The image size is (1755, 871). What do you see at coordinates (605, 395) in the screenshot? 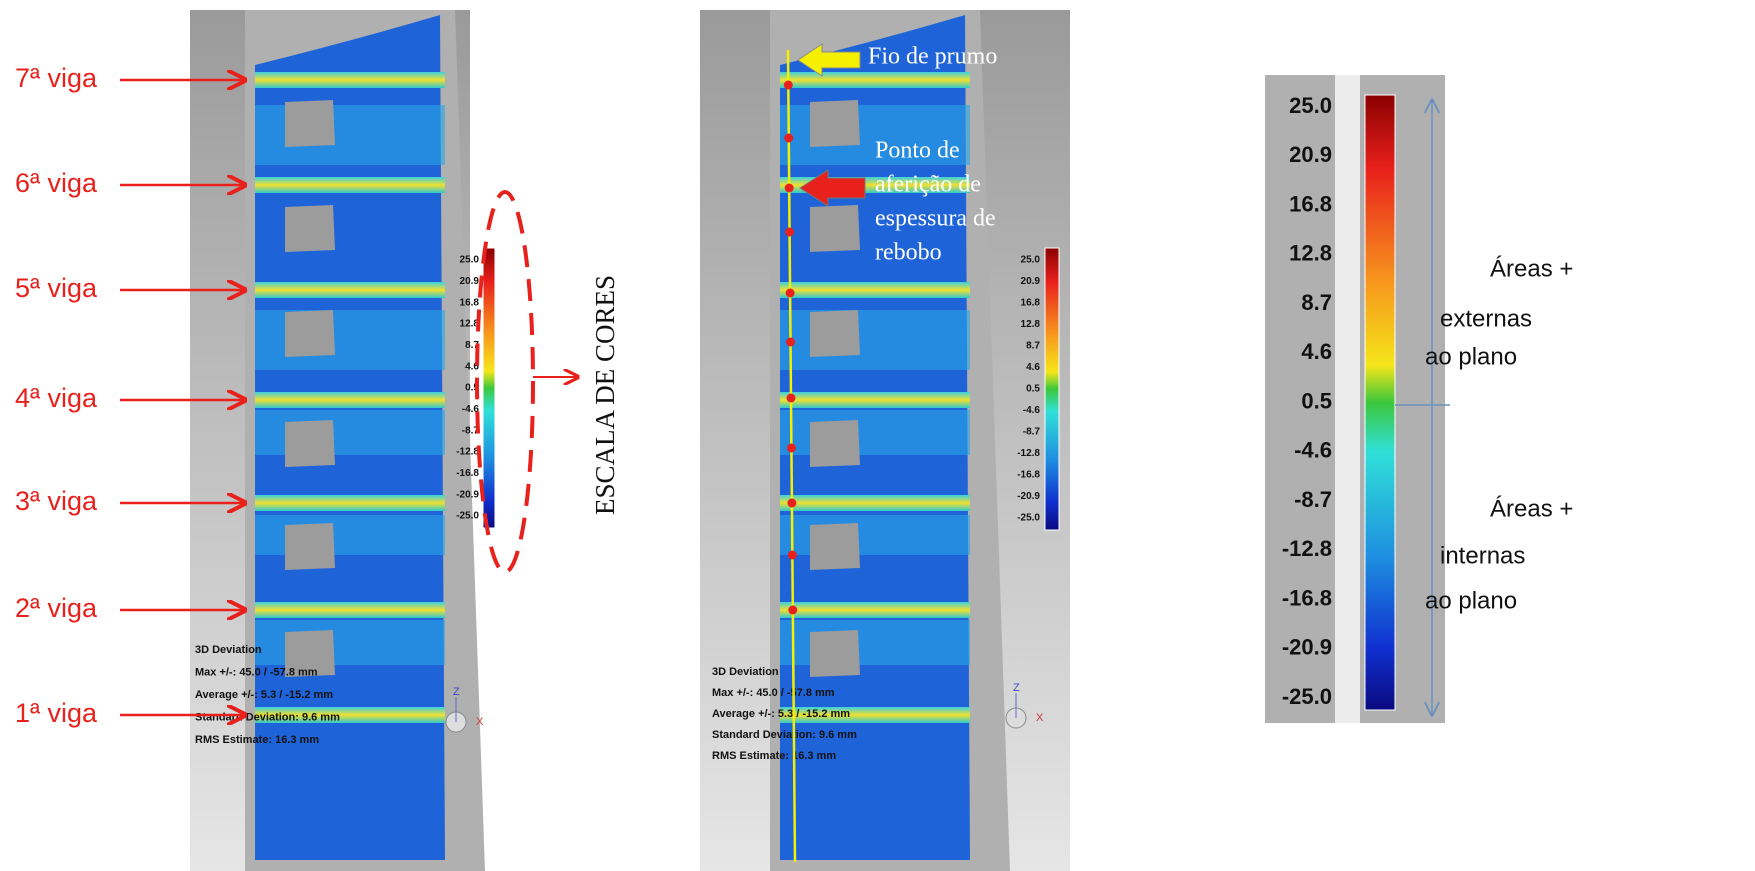
I see `scale-title: ESCALA DE CORES` at bounding box center [605, 395].